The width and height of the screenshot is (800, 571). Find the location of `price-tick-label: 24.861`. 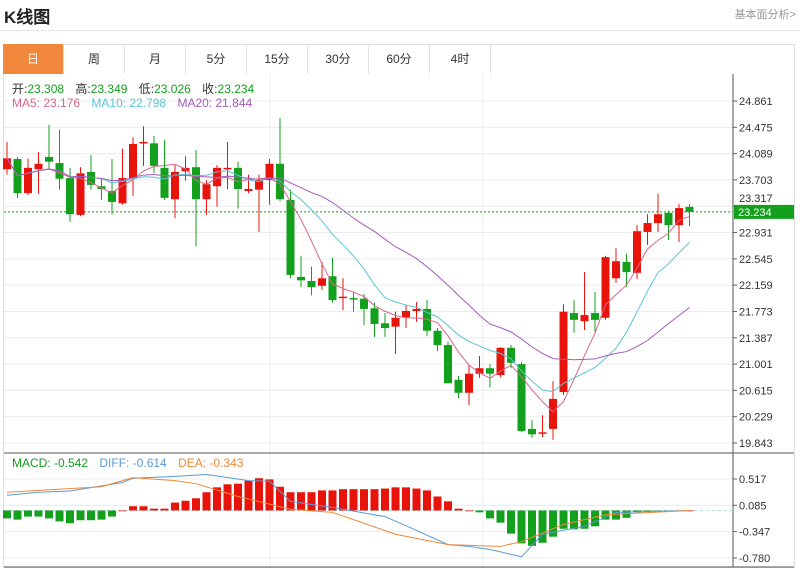

price-tick-label: 24.861 is located at coordinates (756, 102).